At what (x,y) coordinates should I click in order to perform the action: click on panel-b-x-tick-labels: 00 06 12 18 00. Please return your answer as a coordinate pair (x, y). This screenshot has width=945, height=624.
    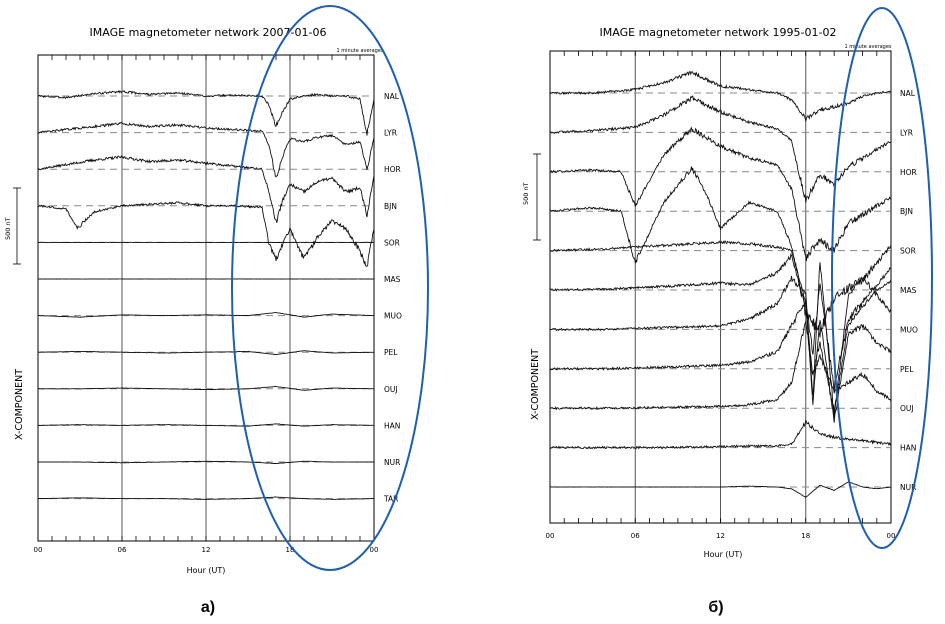
    Looking at the image, I should click on (721, 536).